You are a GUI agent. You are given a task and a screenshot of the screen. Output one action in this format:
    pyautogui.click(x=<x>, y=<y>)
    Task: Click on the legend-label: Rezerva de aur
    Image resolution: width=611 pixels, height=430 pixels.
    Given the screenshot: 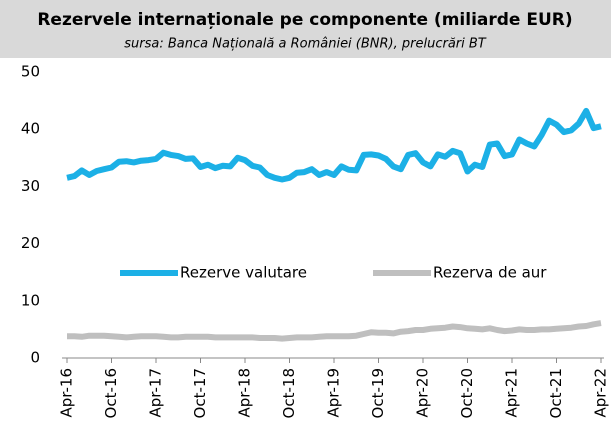 What is the action you would take?
    pyautogui.click(x=490, y=273)
    